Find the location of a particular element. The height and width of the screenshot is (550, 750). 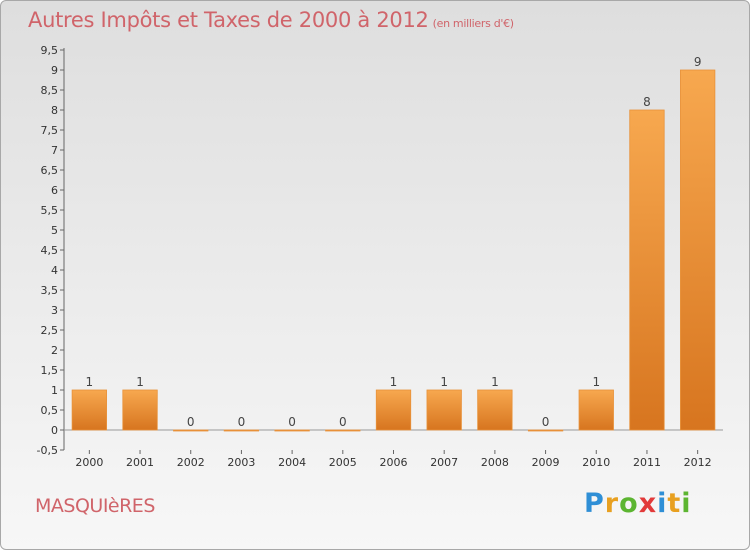

y-tick-label: 5 is located at coordinates (54, 230).